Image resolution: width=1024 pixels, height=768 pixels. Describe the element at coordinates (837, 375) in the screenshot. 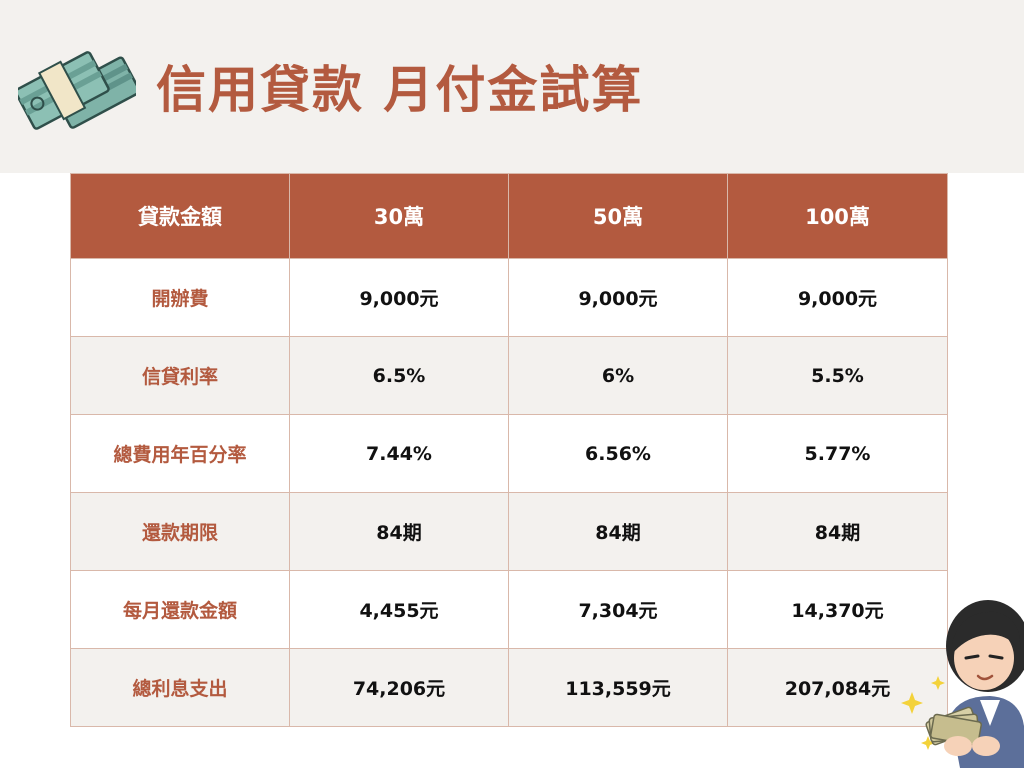

I see `table-cell: 5.5%` at that location.